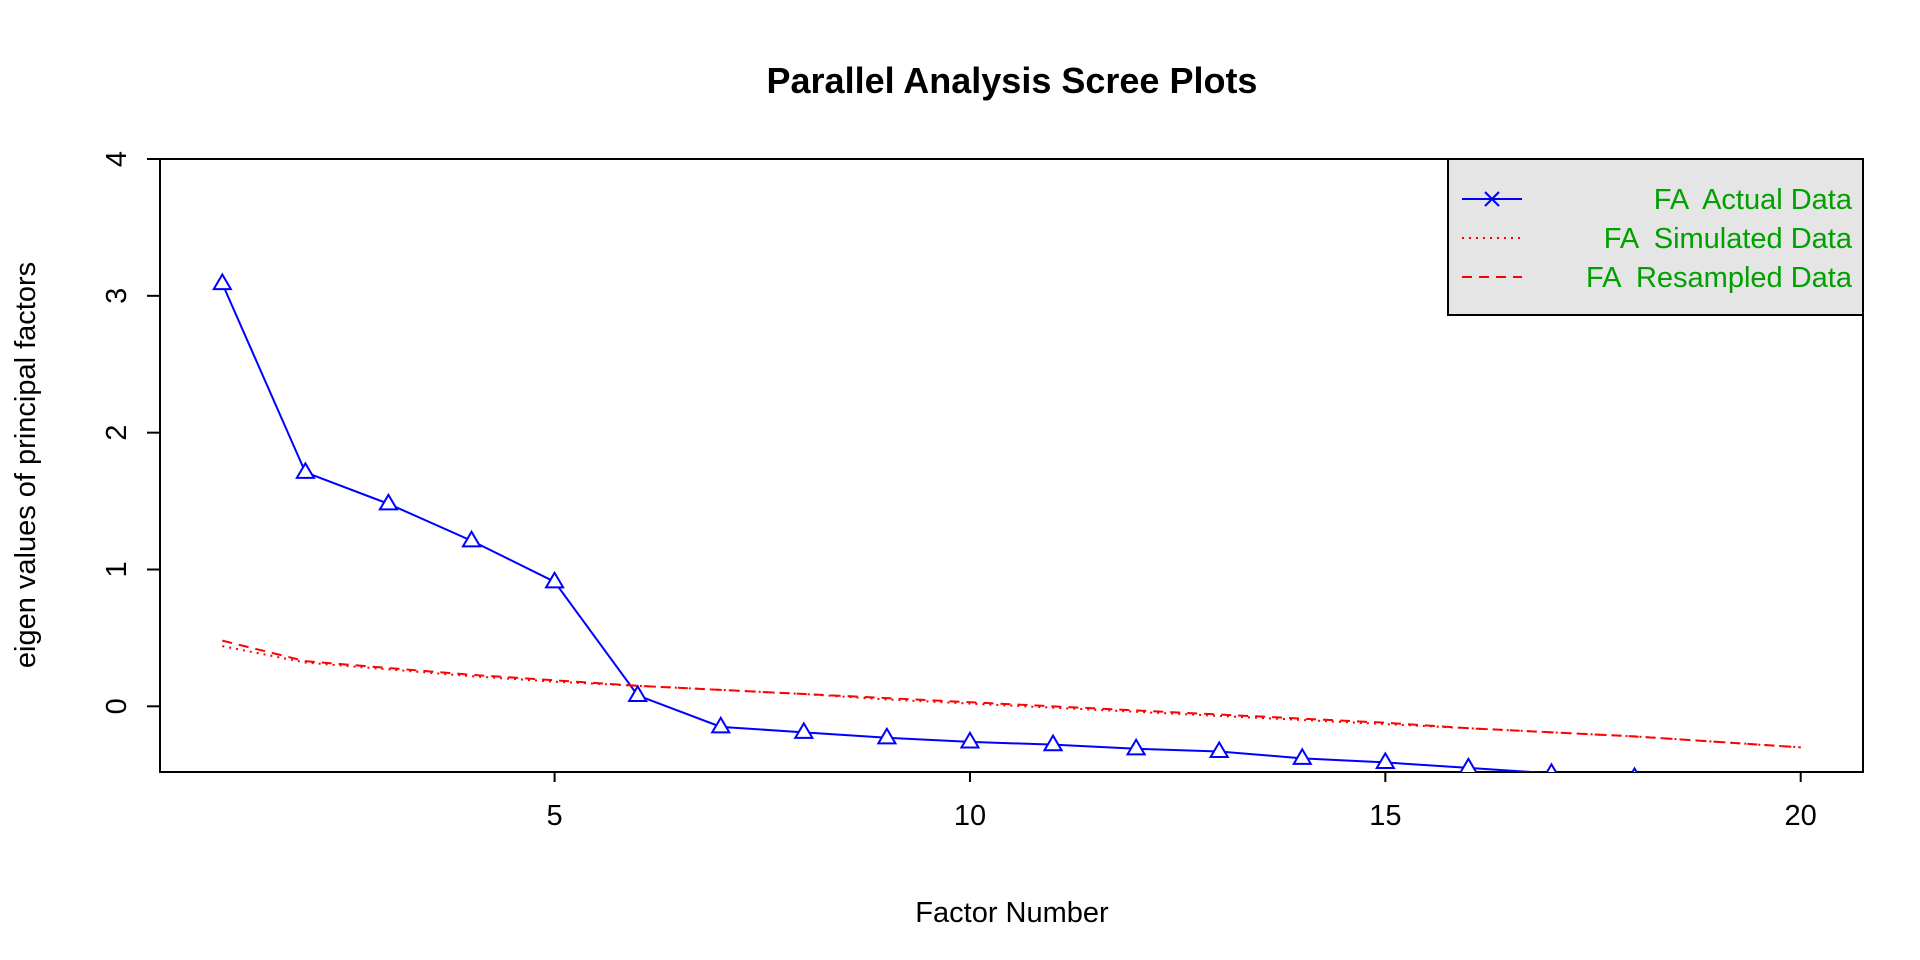  What do you see at coordinates (117, 159) in the screenshot?
I see `y-tick-label: 4` at bounding box center [117, 159].